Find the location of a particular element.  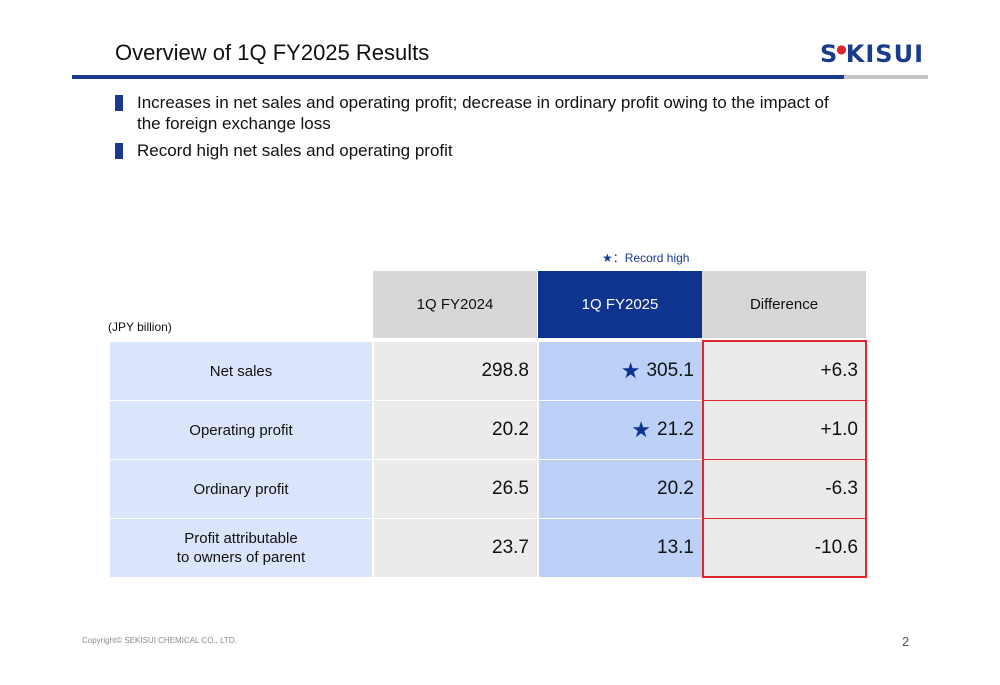

logo-text-end: KISUI is located at coordinates (885, 54).